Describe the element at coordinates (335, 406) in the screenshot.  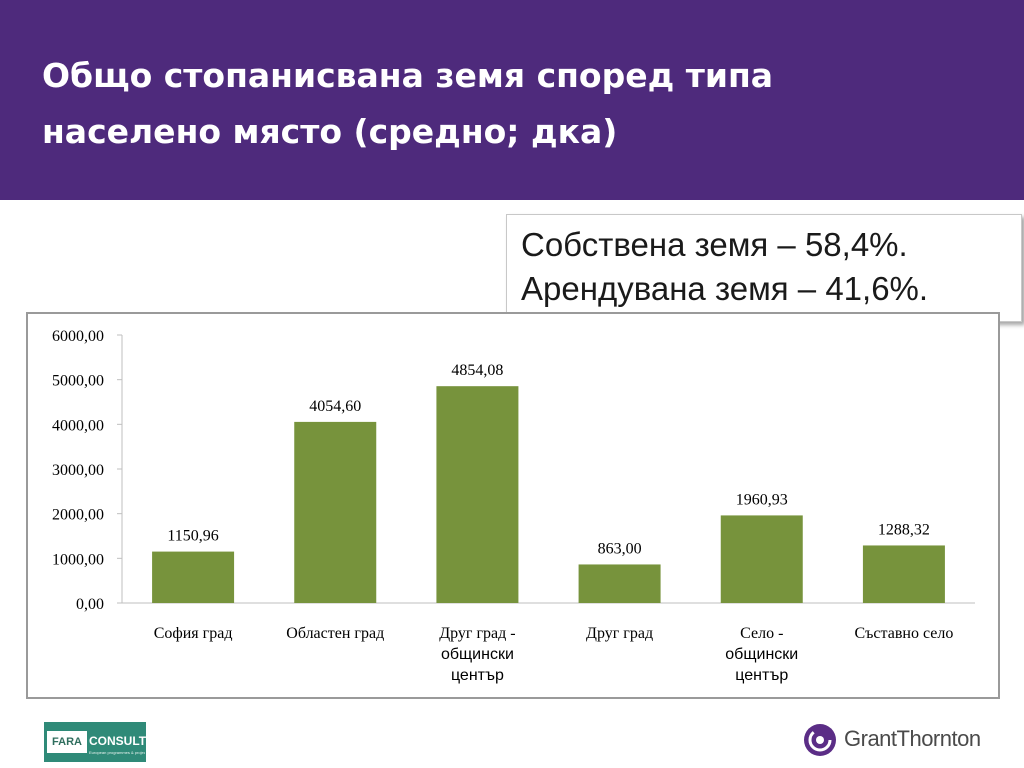
I see `data-label: 4054,60` at that location.